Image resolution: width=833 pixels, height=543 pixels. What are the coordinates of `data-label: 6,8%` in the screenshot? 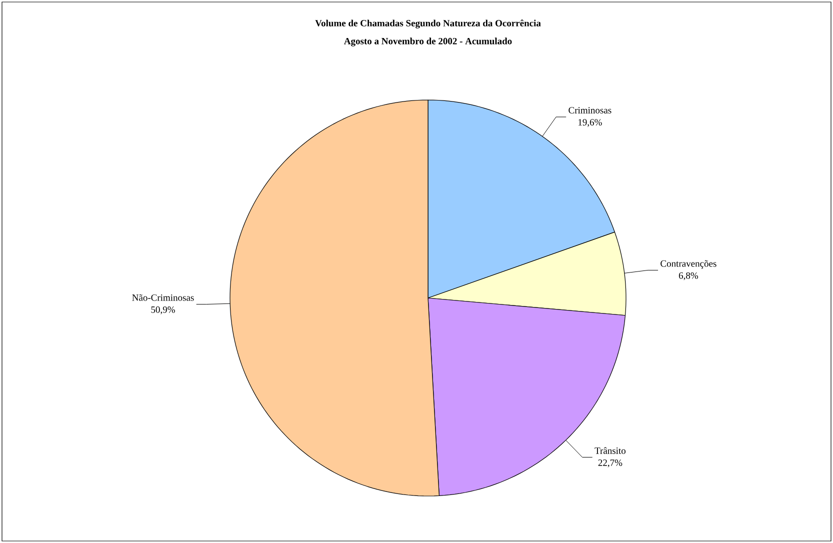 It's located at (688, 276).